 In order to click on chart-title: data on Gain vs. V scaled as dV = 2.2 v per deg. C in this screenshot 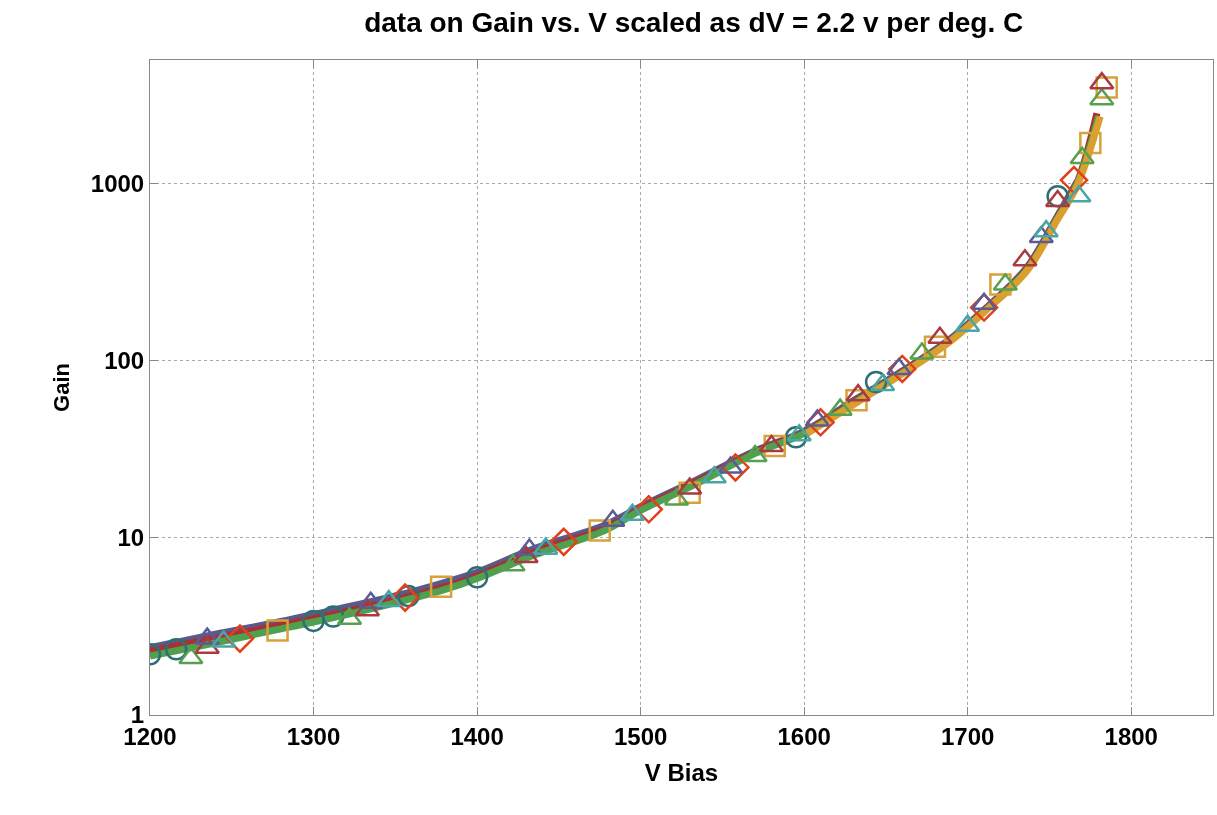, I will do `click(694, 22)`.